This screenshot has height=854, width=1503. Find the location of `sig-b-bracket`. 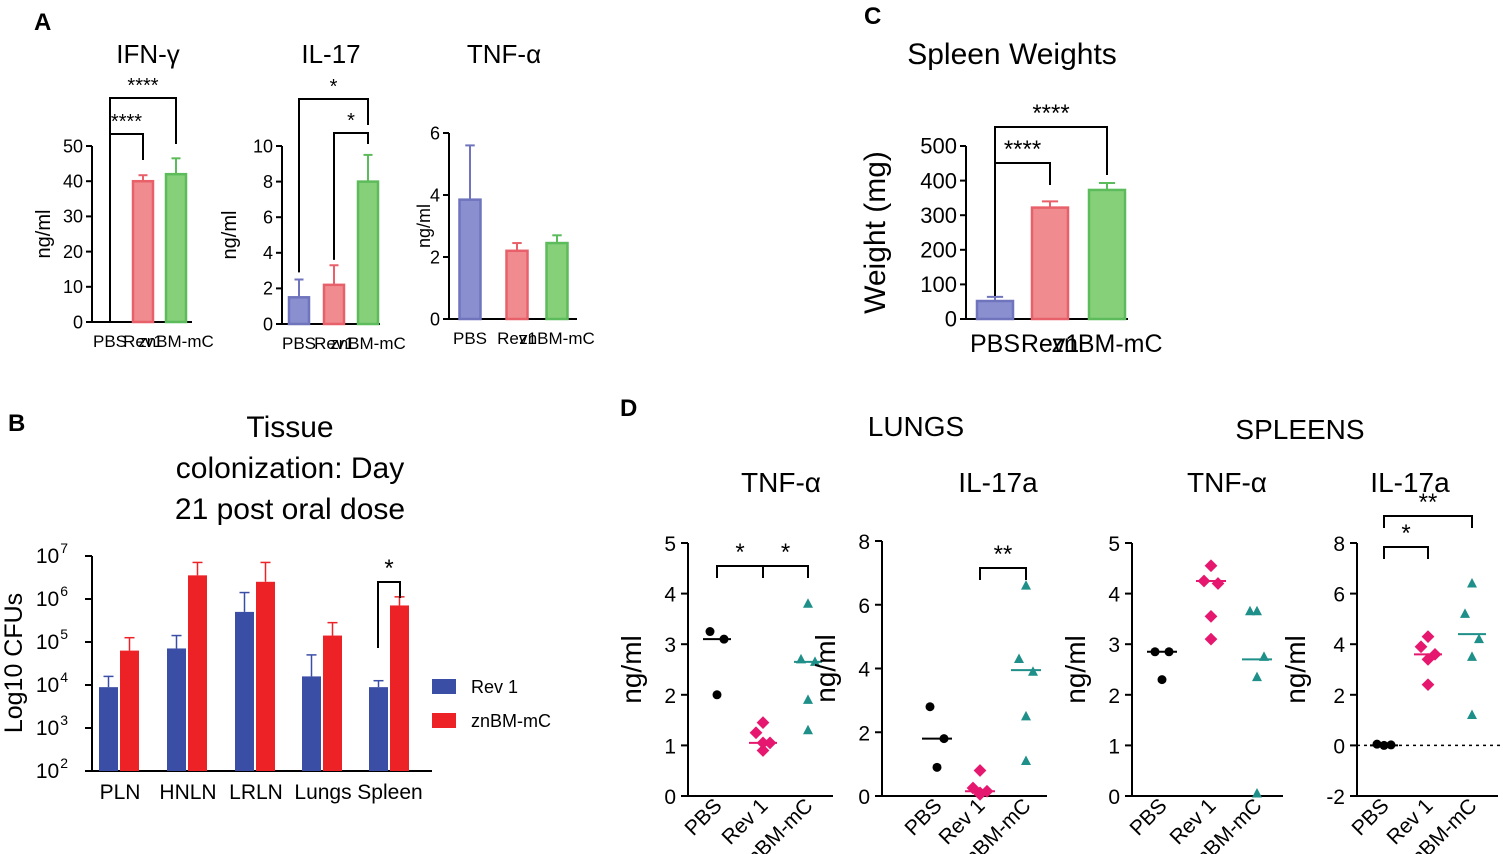

sig-b-bracket is located at coordinates (389, 614).